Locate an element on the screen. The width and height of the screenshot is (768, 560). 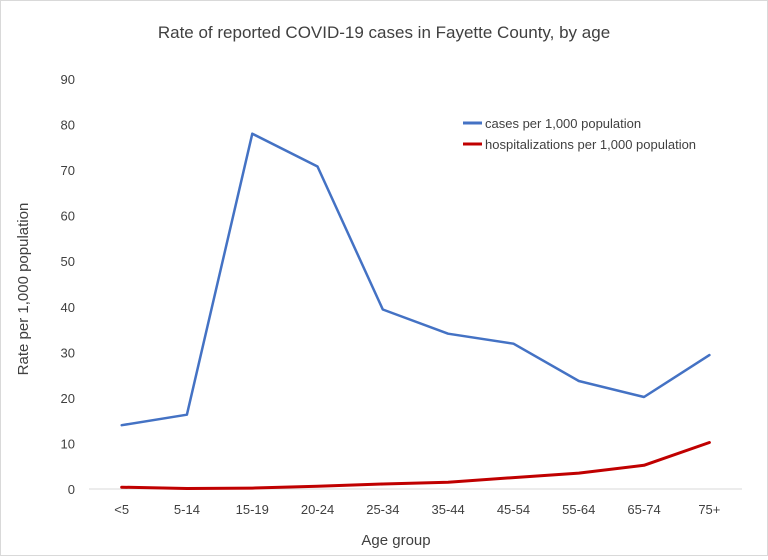
y-tick-label: 30 is located at coordinates (68, 352).